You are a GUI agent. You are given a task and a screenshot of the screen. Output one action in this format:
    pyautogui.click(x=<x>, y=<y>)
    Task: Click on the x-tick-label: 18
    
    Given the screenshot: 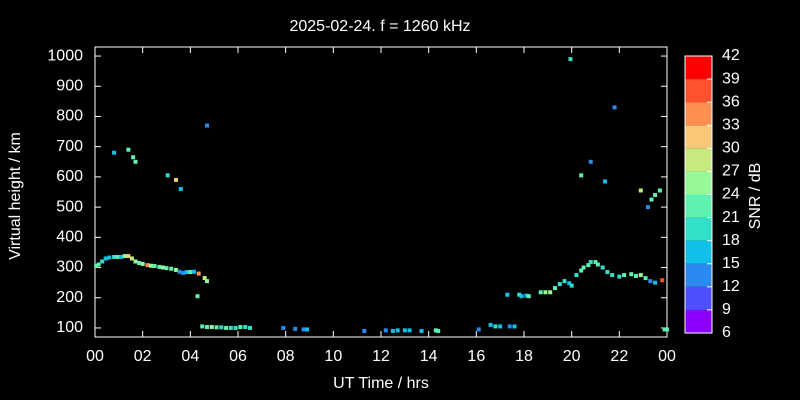 What is the action you would take?
    pyautogui.click(x=524, y=356)
    